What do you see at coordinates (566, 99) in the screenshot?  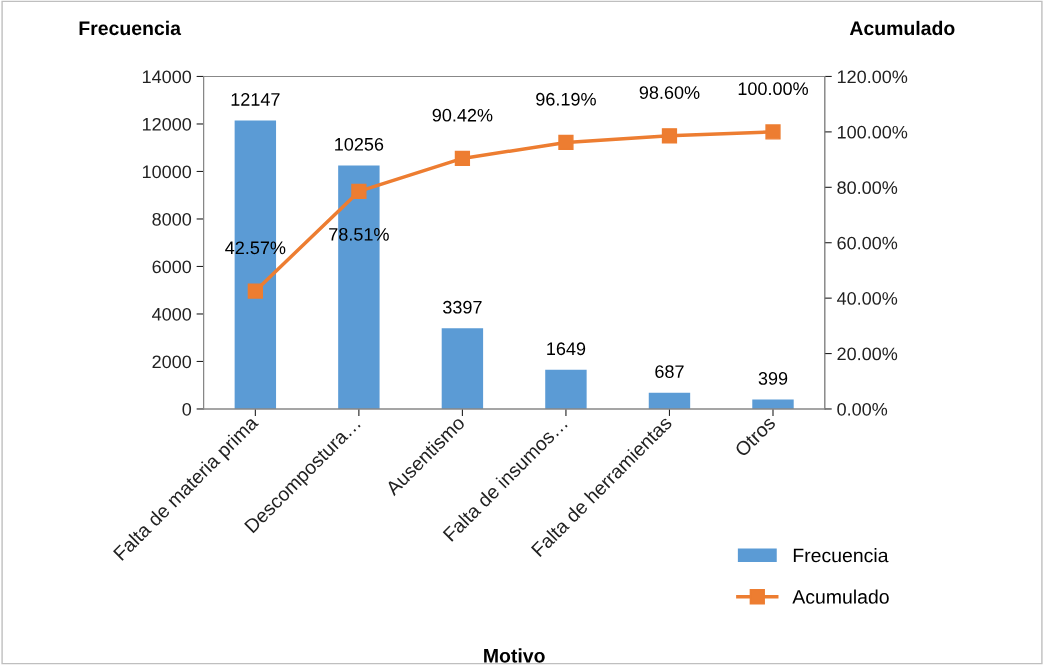 I see `data-label: 96.19%` at bounding box center [566, 99].